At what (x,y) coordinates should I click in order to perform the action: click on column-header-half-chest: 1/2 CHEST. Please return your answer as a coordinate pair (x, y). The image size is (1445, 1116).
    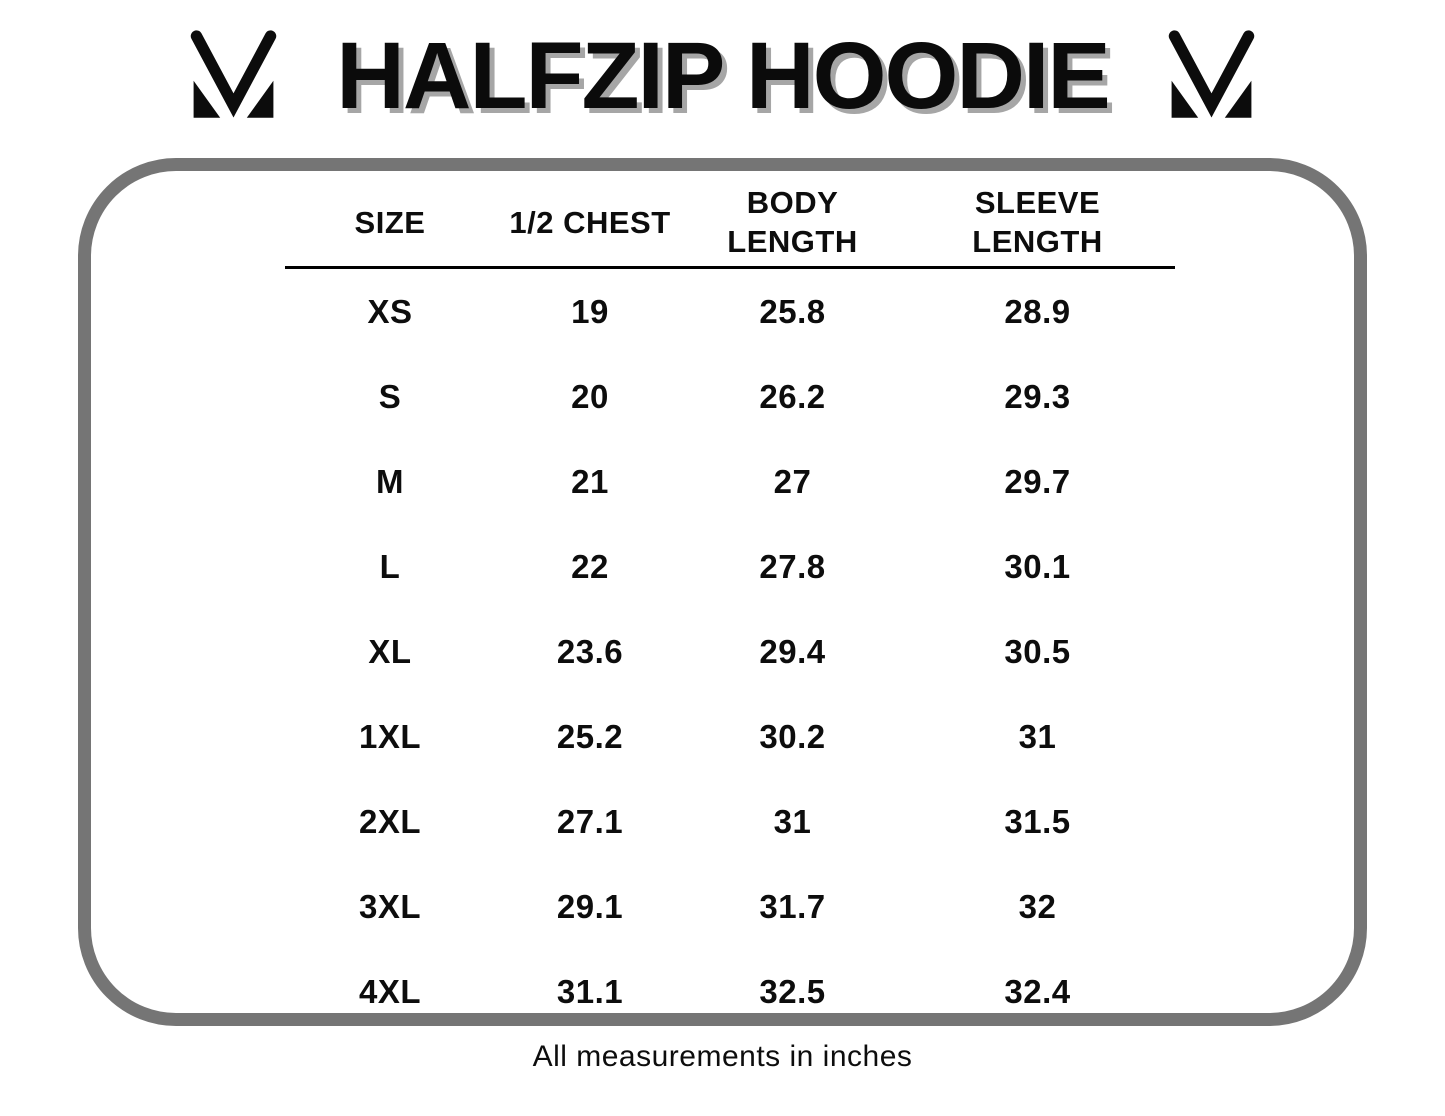
    Looking at the image, I should click on (590, 222).